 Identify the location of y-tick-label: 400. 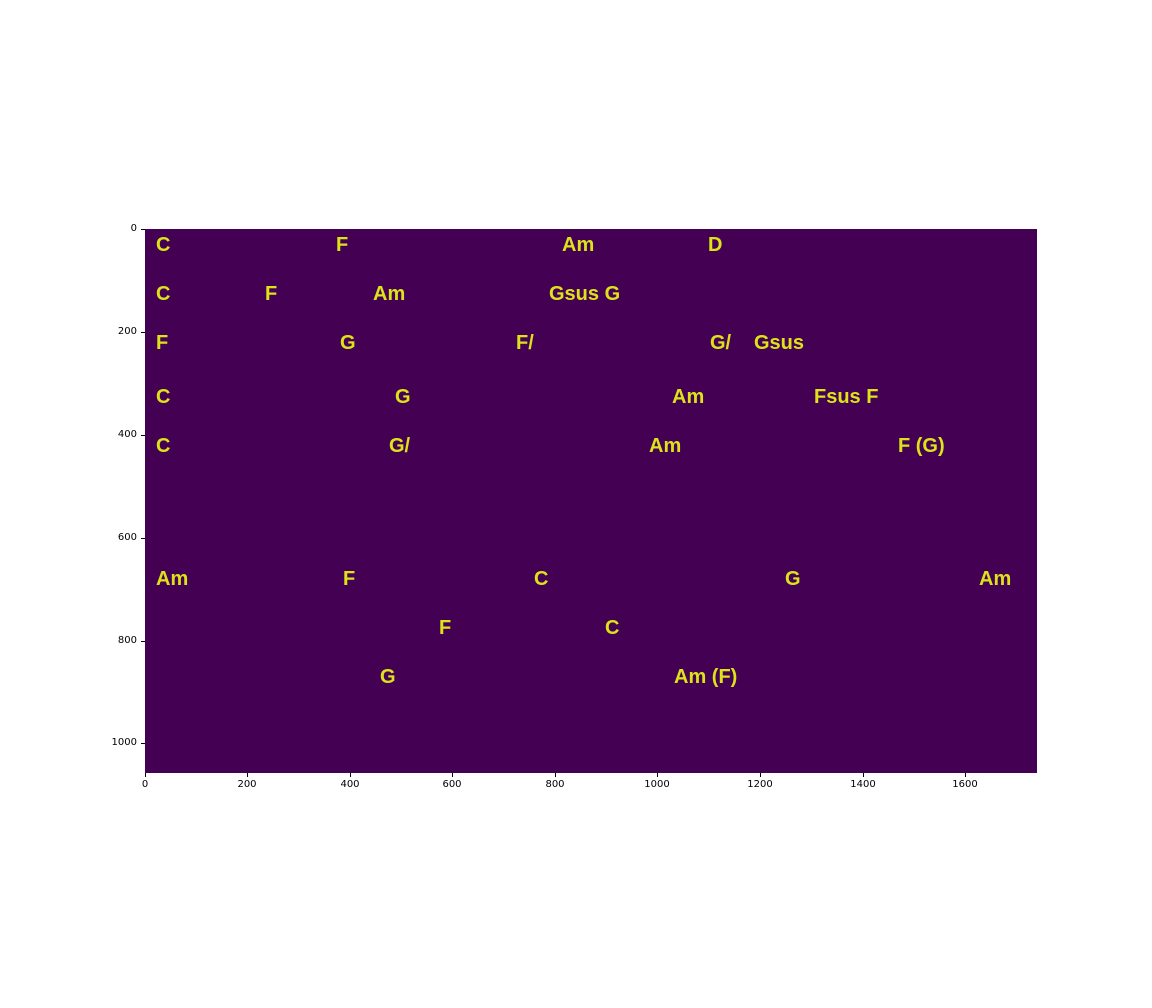
(127, 434).